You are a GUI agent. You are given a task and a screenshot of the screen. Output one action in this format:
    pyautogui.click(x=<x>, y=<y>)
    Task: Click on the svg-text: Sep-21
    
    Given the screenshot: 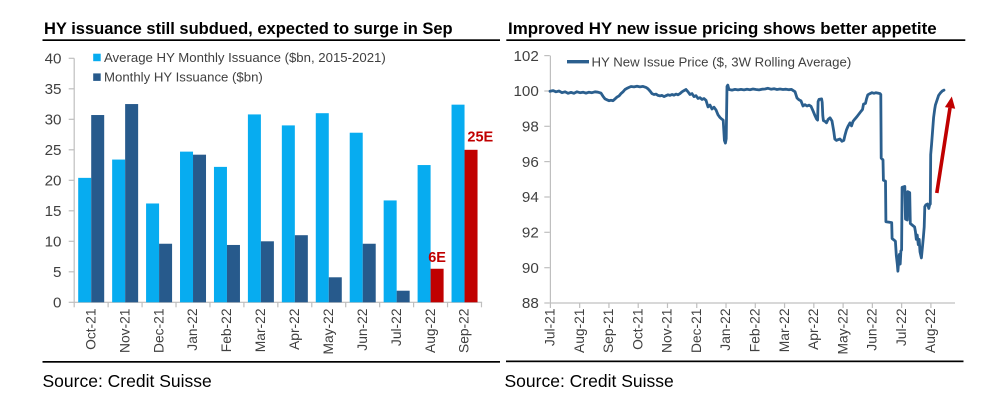 What is the action you would take?
    pyautogui.click(x=608, y=331)
    